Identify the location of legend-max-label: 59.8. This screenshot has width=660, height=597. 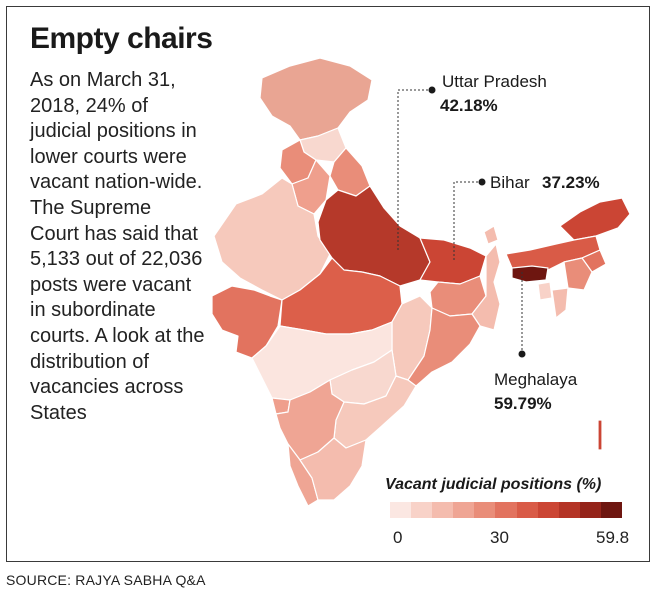
(613, 537).